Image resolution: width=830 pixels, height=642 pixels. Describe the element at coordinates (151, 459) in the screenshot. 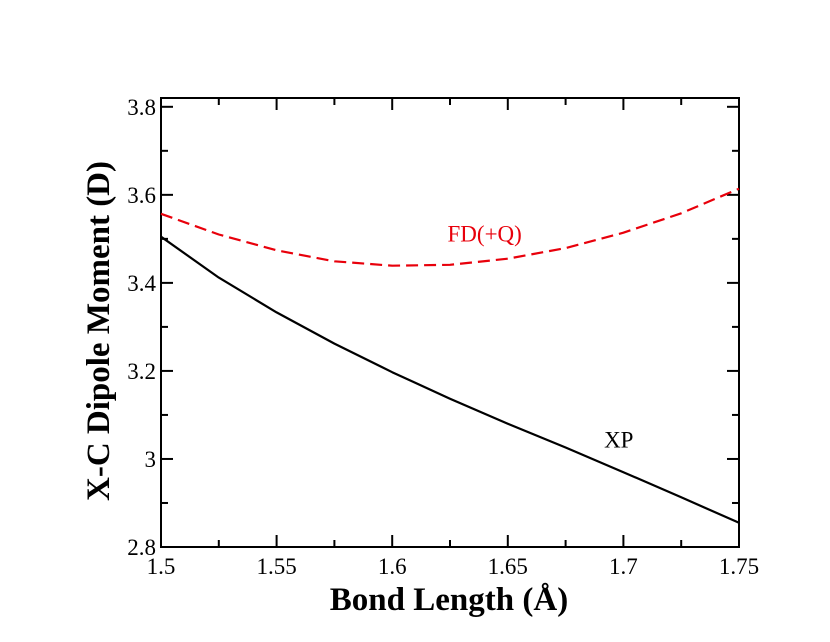

I see `y-tick-label: 3` at that location.